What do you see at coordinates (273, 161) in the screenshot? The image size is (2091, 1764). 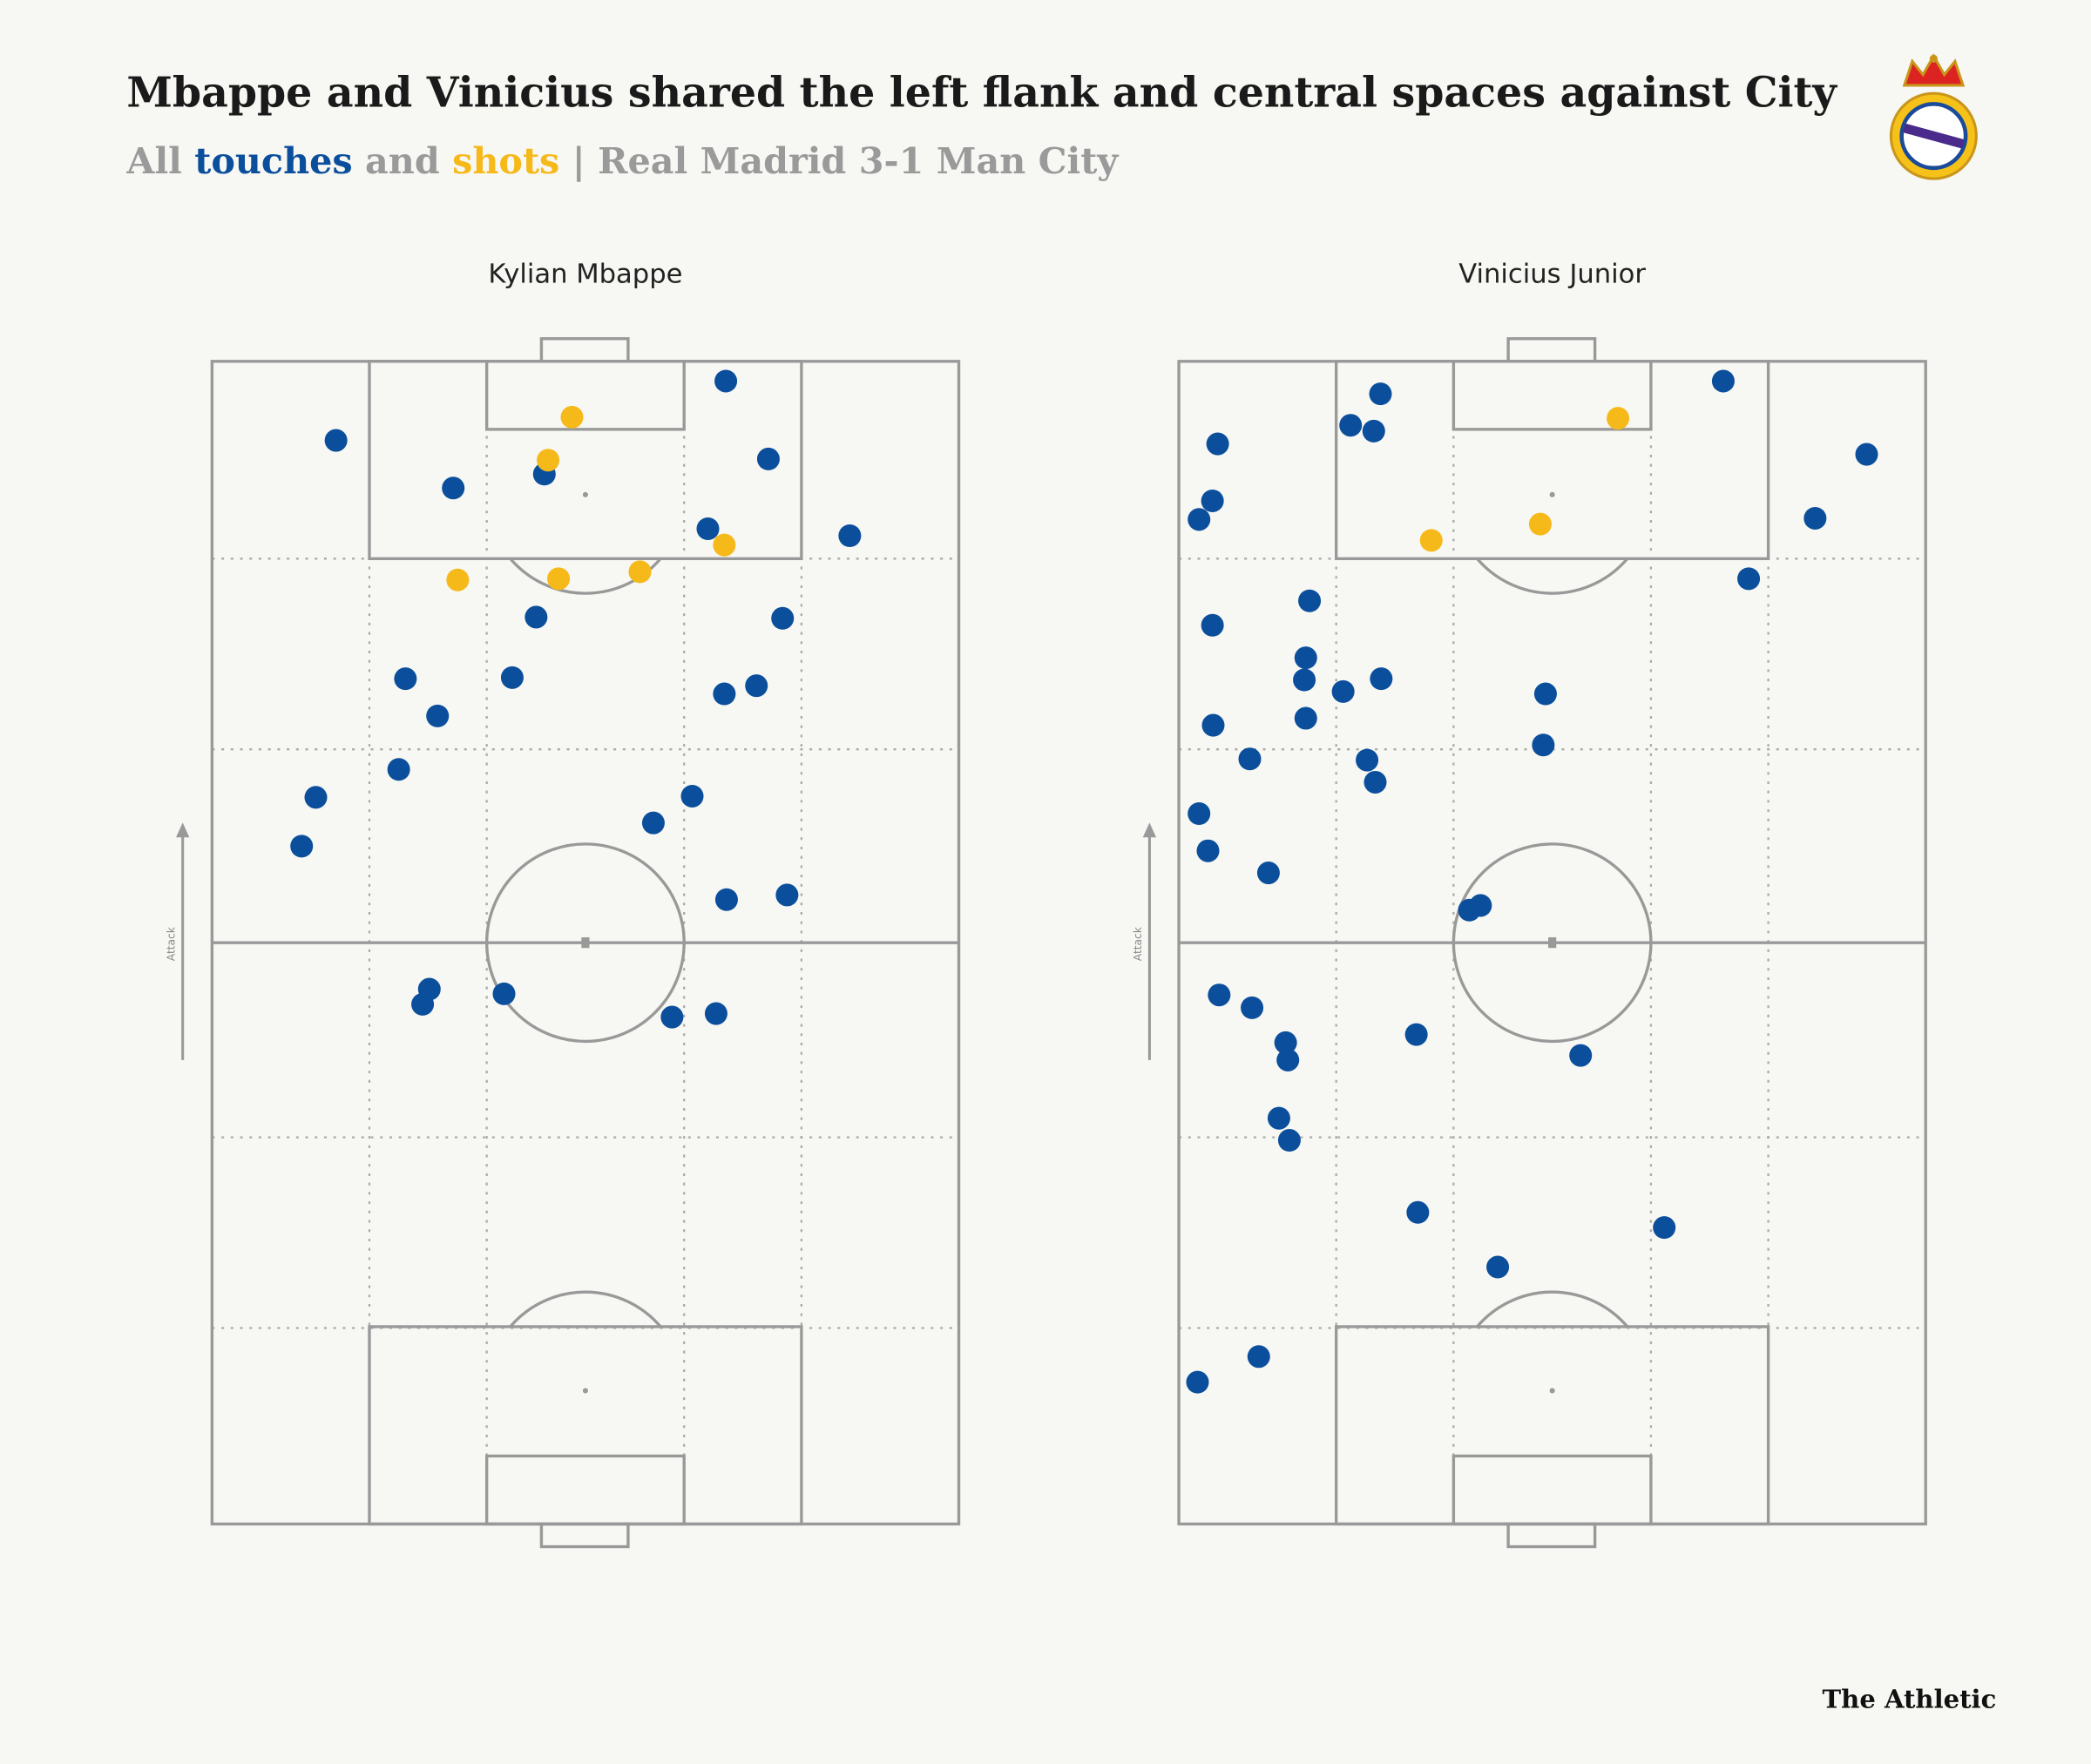 I see `subtitle-touches: touches` at bounding box center [273, 161].